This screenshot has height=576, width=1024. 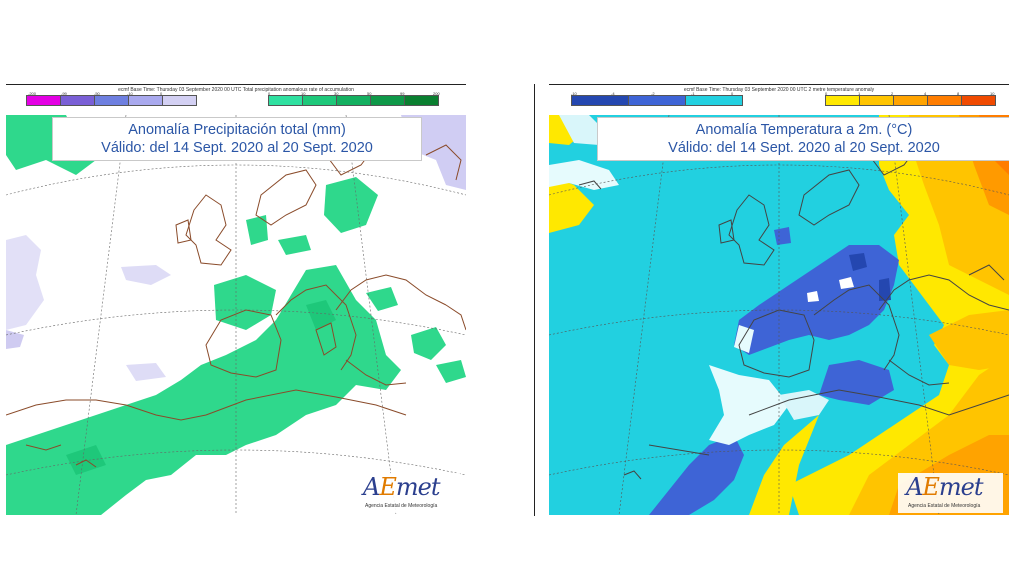 I want to click on tick: -50, so click(x=97, y=93).